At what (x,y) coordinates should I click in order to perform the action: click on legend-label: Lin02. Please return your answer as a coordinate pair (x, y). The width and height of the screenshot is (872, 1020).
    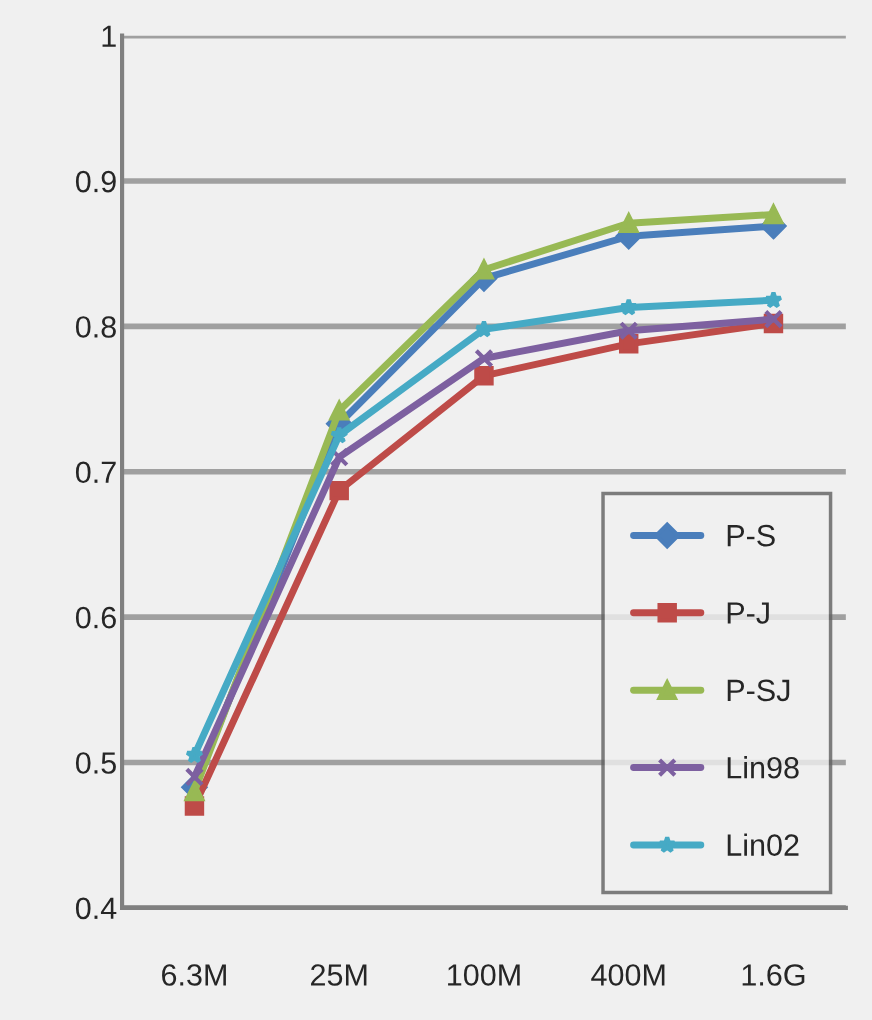
    Looking at the image, I should click on (763, 844).